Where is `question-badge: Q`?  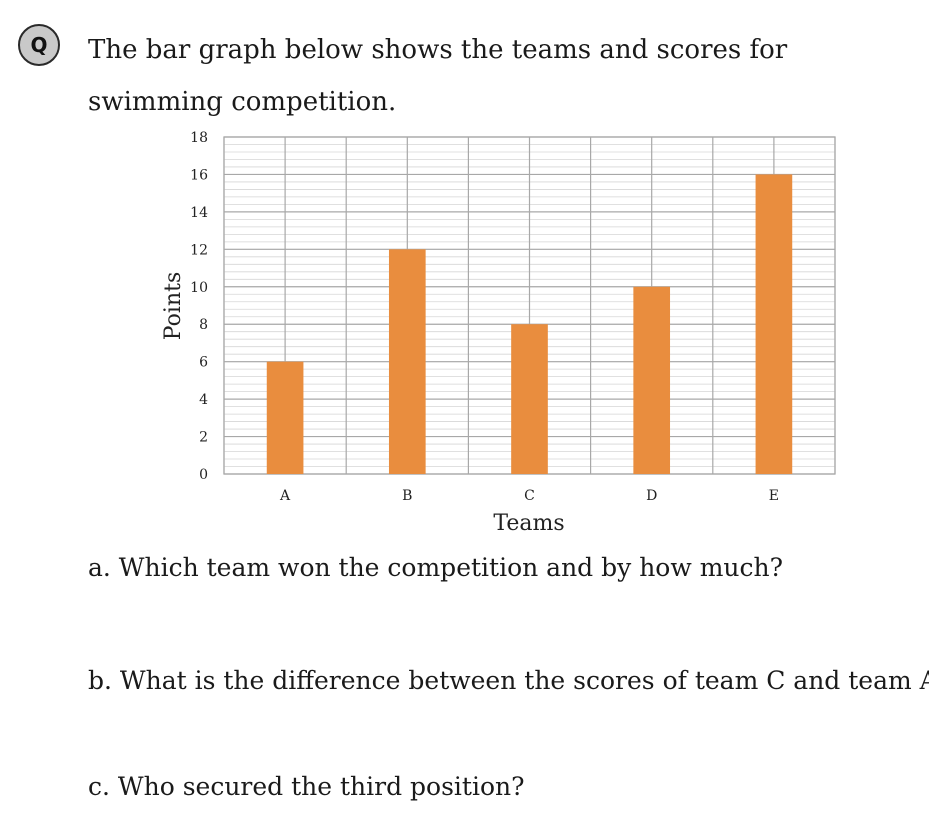 question-badge: Q is located at coordinates (39, 45).